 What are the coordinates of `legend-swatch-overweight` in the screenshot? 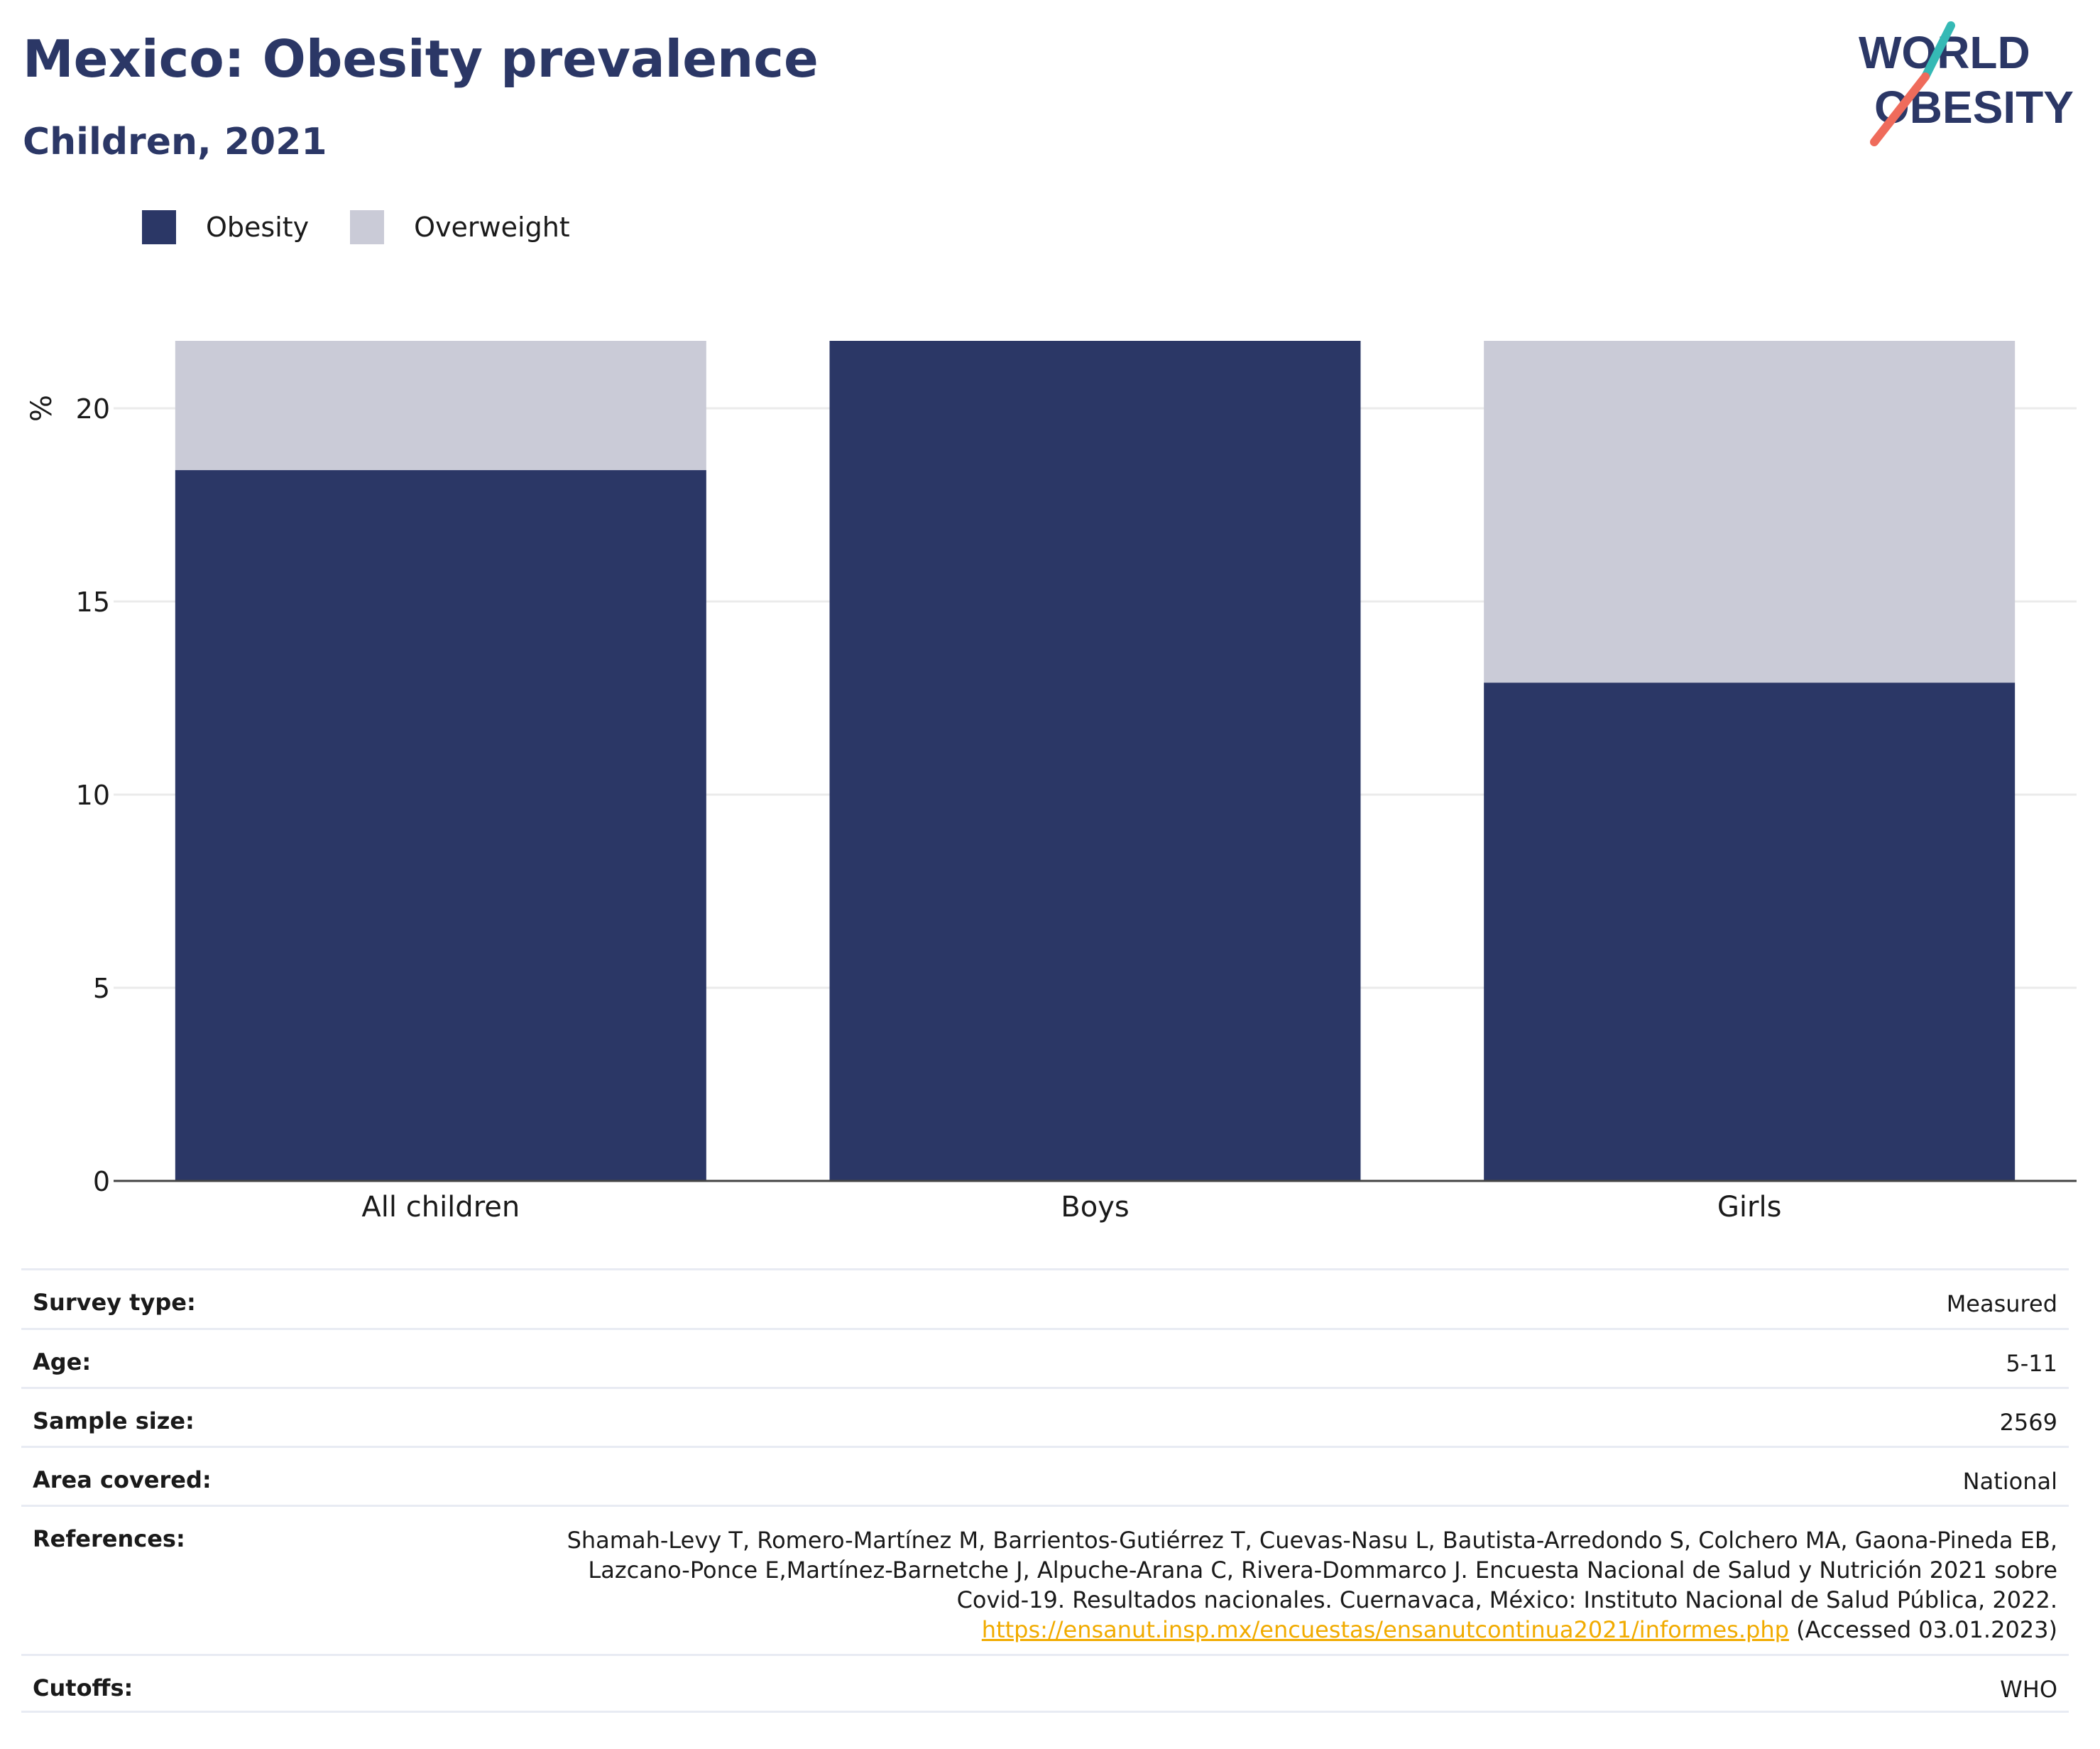 It's located at (367, 227).